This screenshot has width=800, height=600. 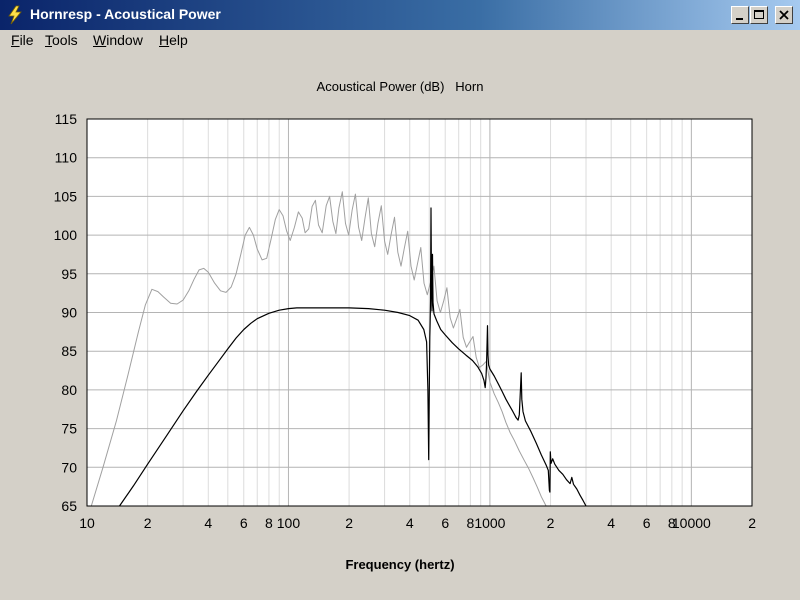 I want to click on y-tick-label: 105, so click(x=66, y=196).